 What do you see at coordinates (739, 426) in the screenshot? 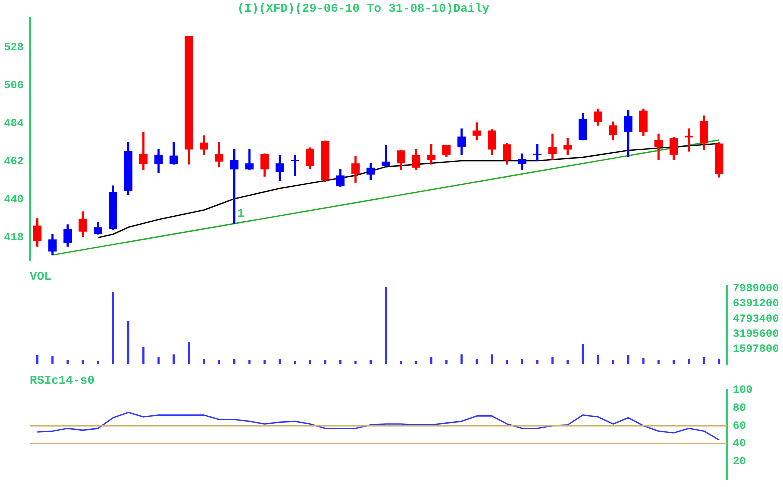
I see `y-tick-label: 60` at bounding box center [739, 426].